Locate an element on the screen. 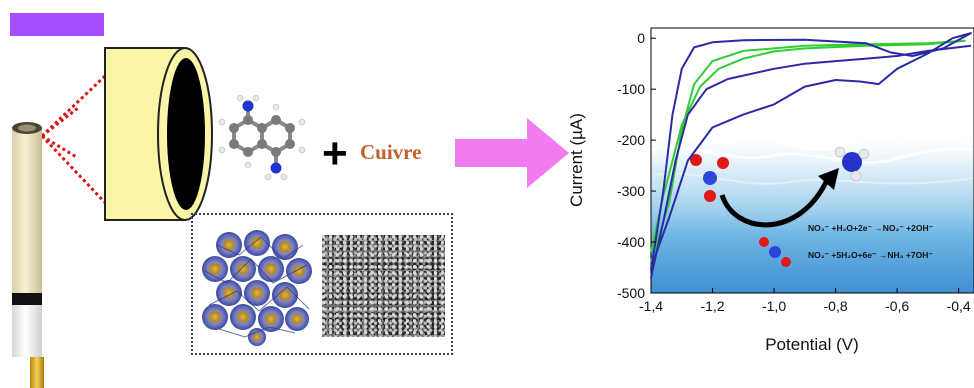  molecule-illustration is located at coordinates (262, 138).